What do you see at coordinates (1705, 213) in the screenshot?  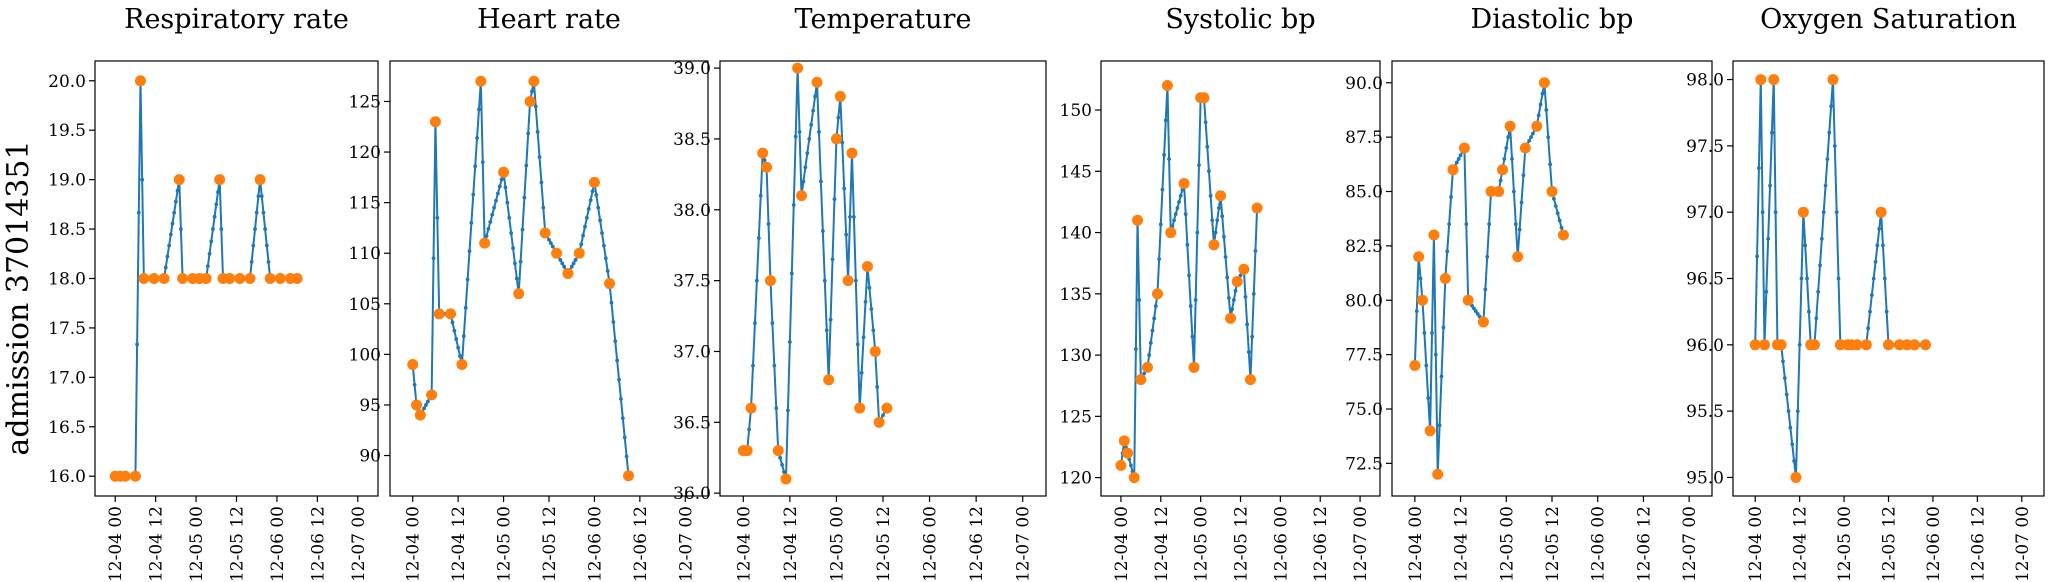 I see `y-tick-label: 97.0` at bounding box center [1705, 213].